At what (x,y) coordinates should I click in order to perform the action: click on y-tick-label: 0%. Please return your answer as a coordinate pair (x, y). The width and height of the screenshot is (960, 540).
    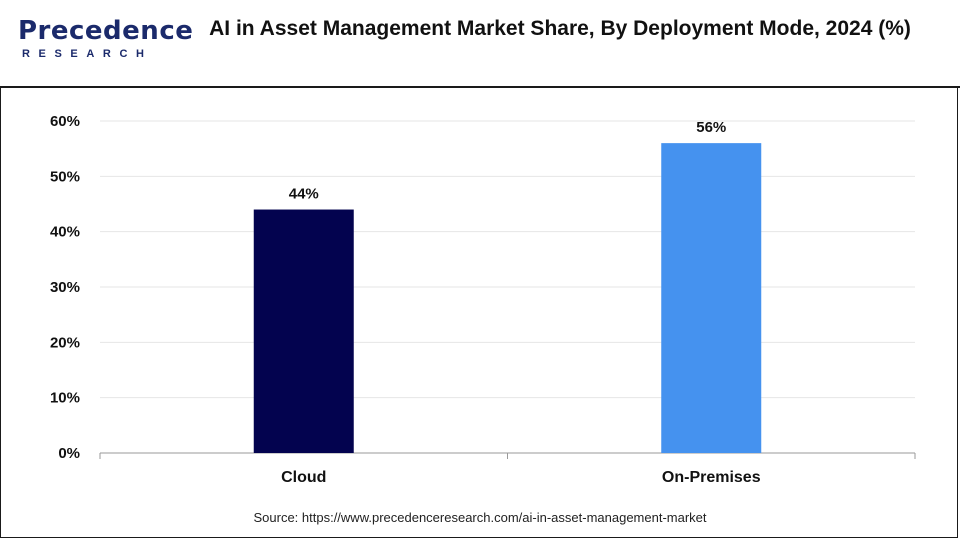
    Looking at the image, I should click on (69, 453).